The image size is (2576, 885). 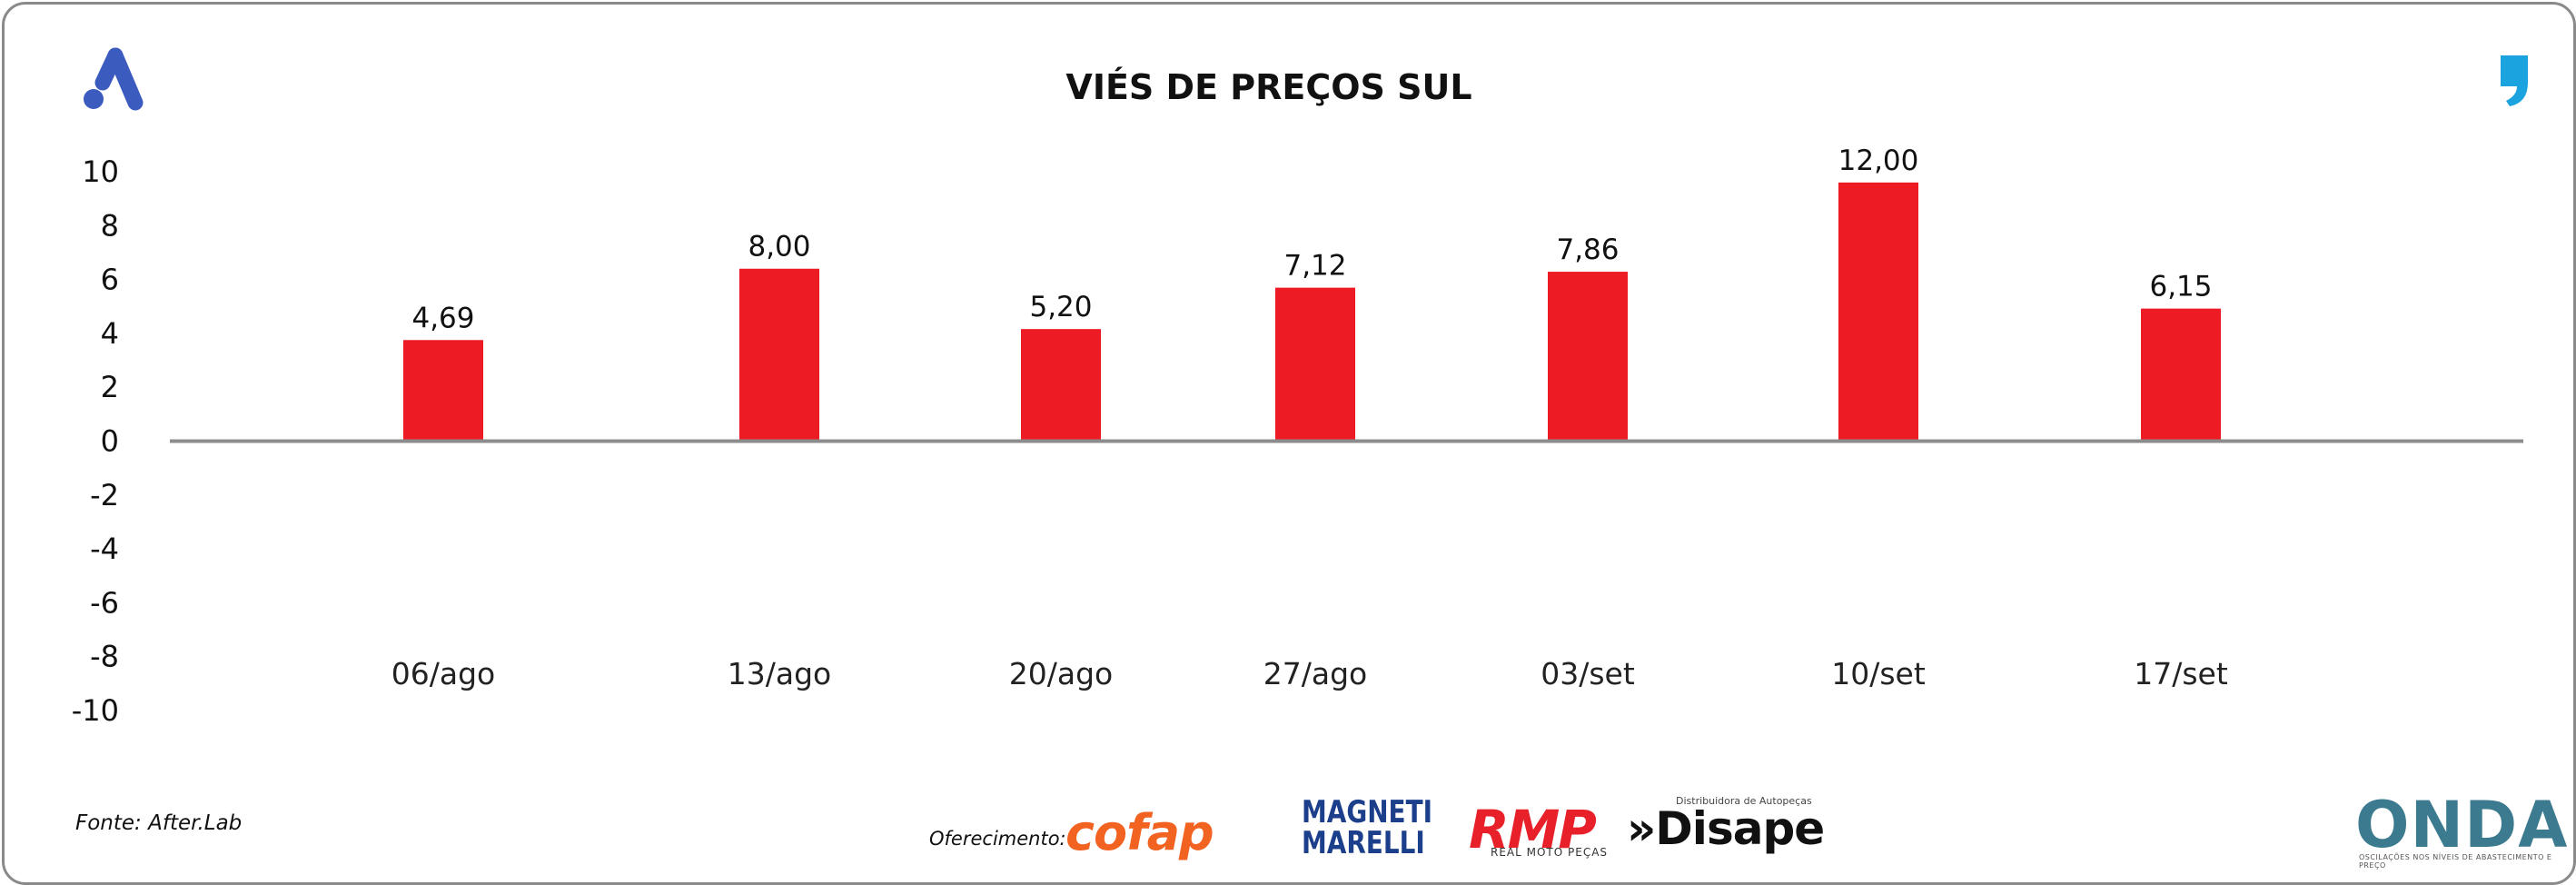 What do you see at coordinates (95, 710) in the screenshot?
I see `y-tick-label: -10` at bounding box center [95, 710].